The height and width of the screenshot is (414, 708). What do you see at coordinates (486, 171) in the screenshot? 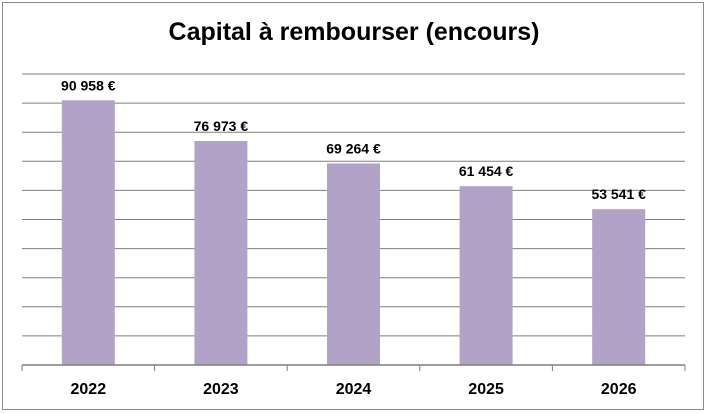
I see `data-label-2025: 61 454 €` at bounding box center [486, 171].